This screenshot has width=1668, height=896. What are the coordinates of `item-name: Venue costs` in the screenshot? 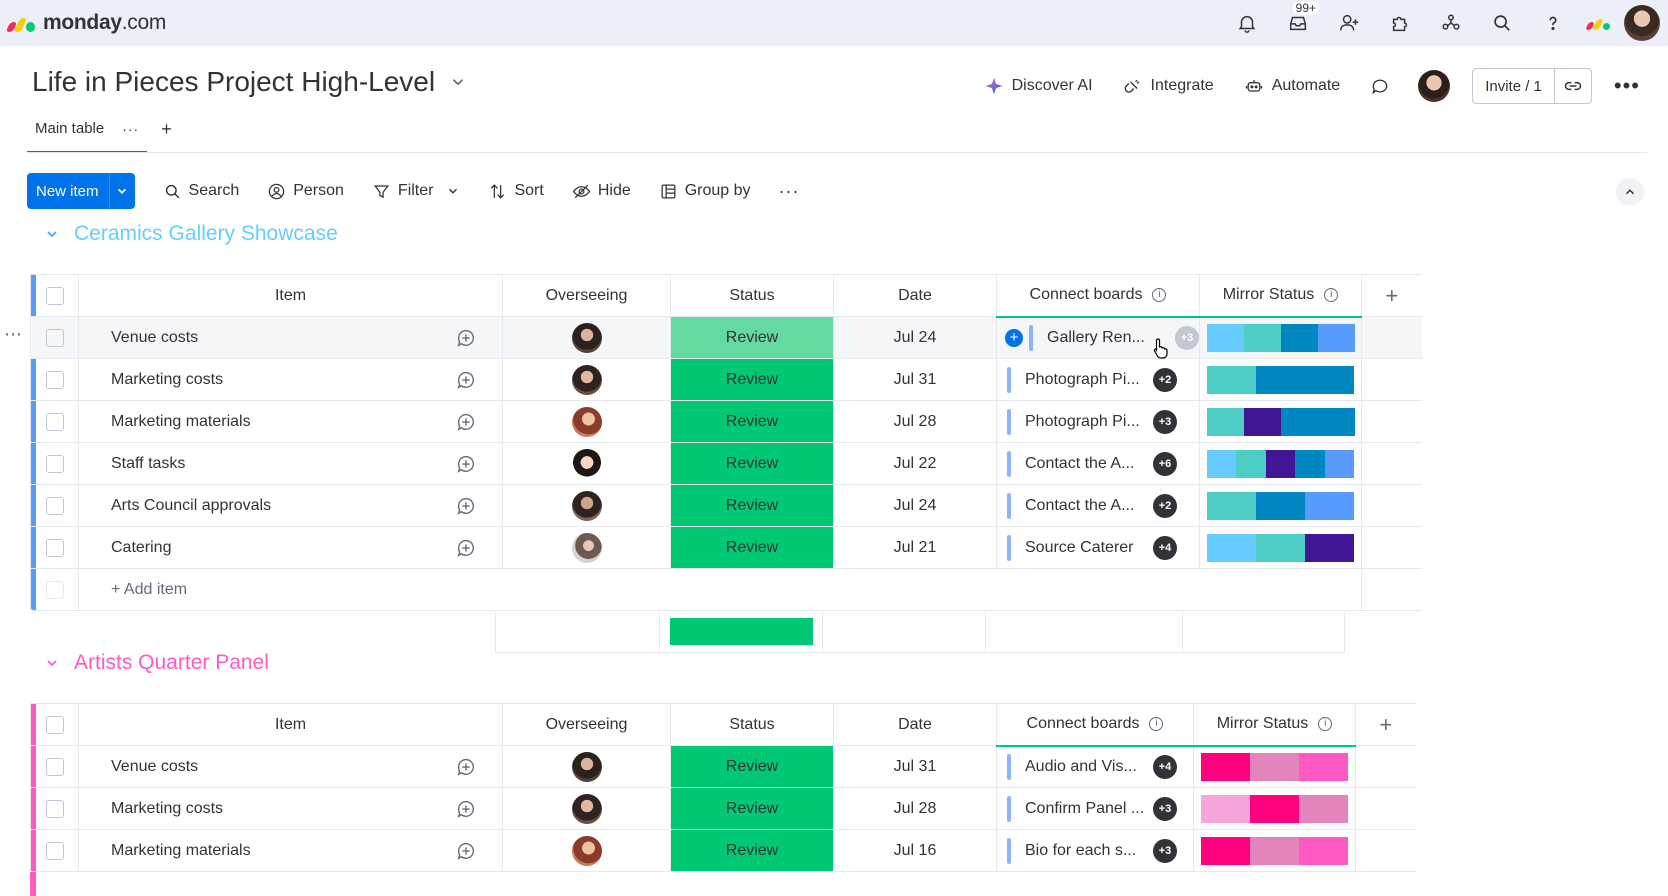 It's located at (155, 766).